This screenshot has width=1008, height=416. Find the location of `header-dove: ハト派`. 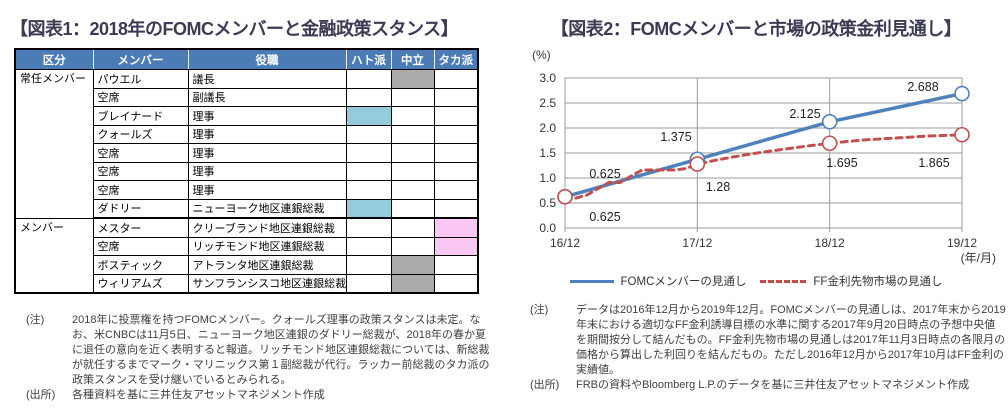

header-dove: ハト派 is located at coordinates (368, 59).